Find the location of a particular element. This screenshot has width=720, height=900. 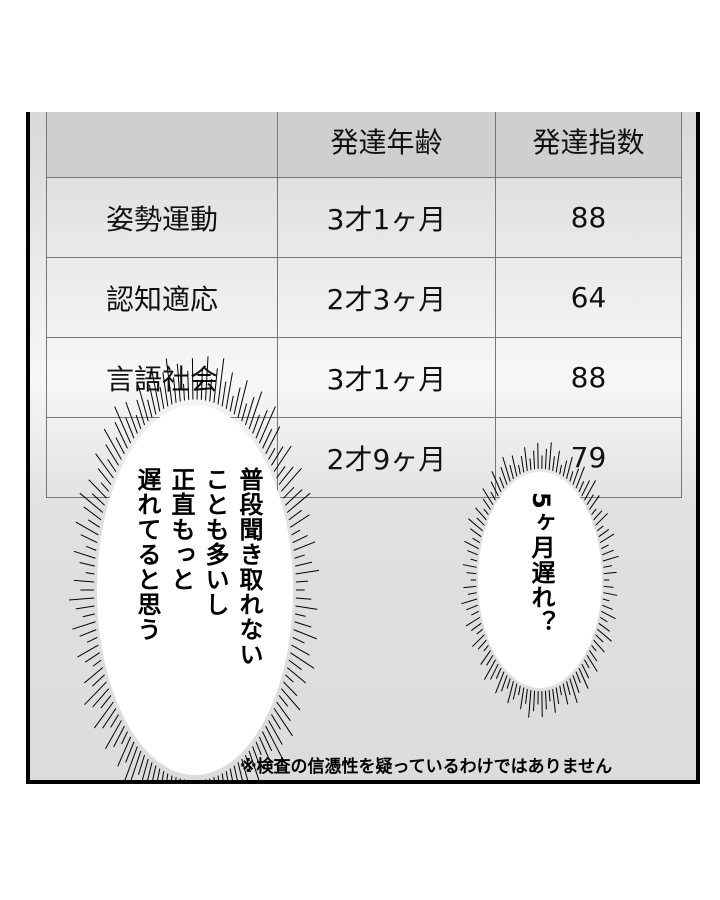

table-cell: 姿勢運動 is located at coordinates (162, 217).